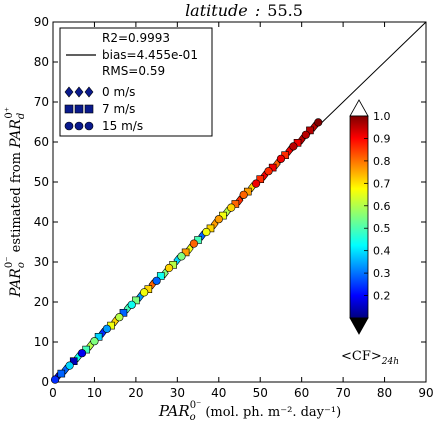 The height and width of the screenshot is (432, 436). What do you see at coordinates (285, 10) in the screenshot?
I see `title-value: 55.5` at bounding box center [285, 10].